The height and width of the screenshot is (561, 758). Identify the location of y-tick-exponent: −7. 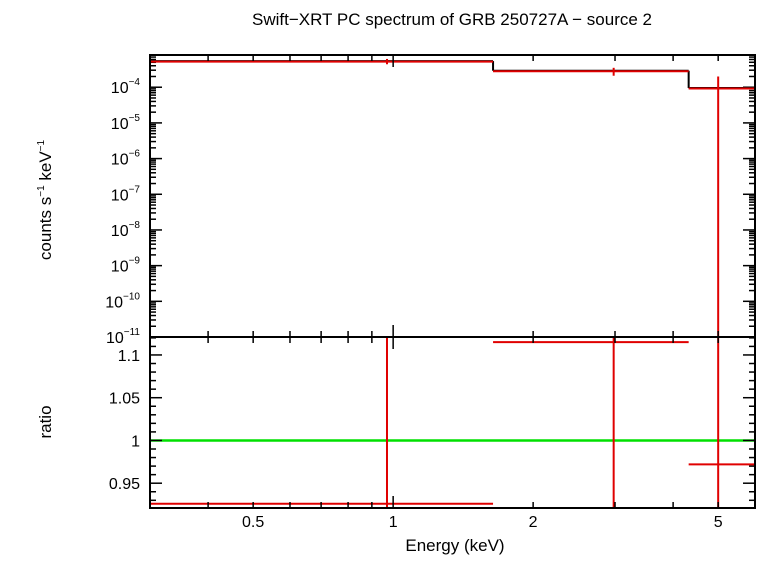
(135, 189).